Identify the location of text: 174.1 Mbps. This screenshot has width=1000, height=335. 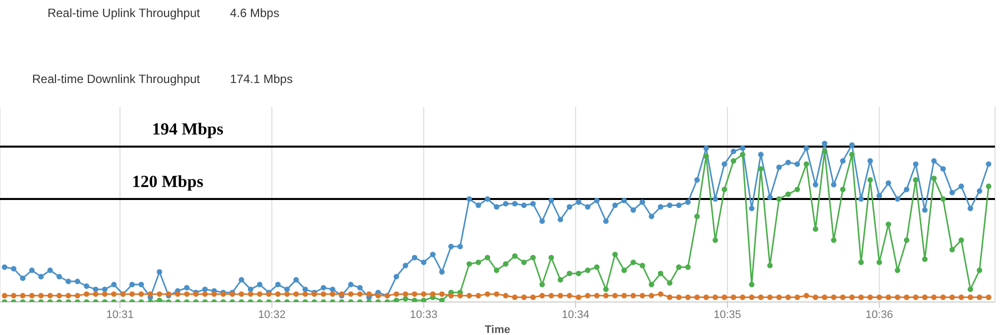
(262, 80).